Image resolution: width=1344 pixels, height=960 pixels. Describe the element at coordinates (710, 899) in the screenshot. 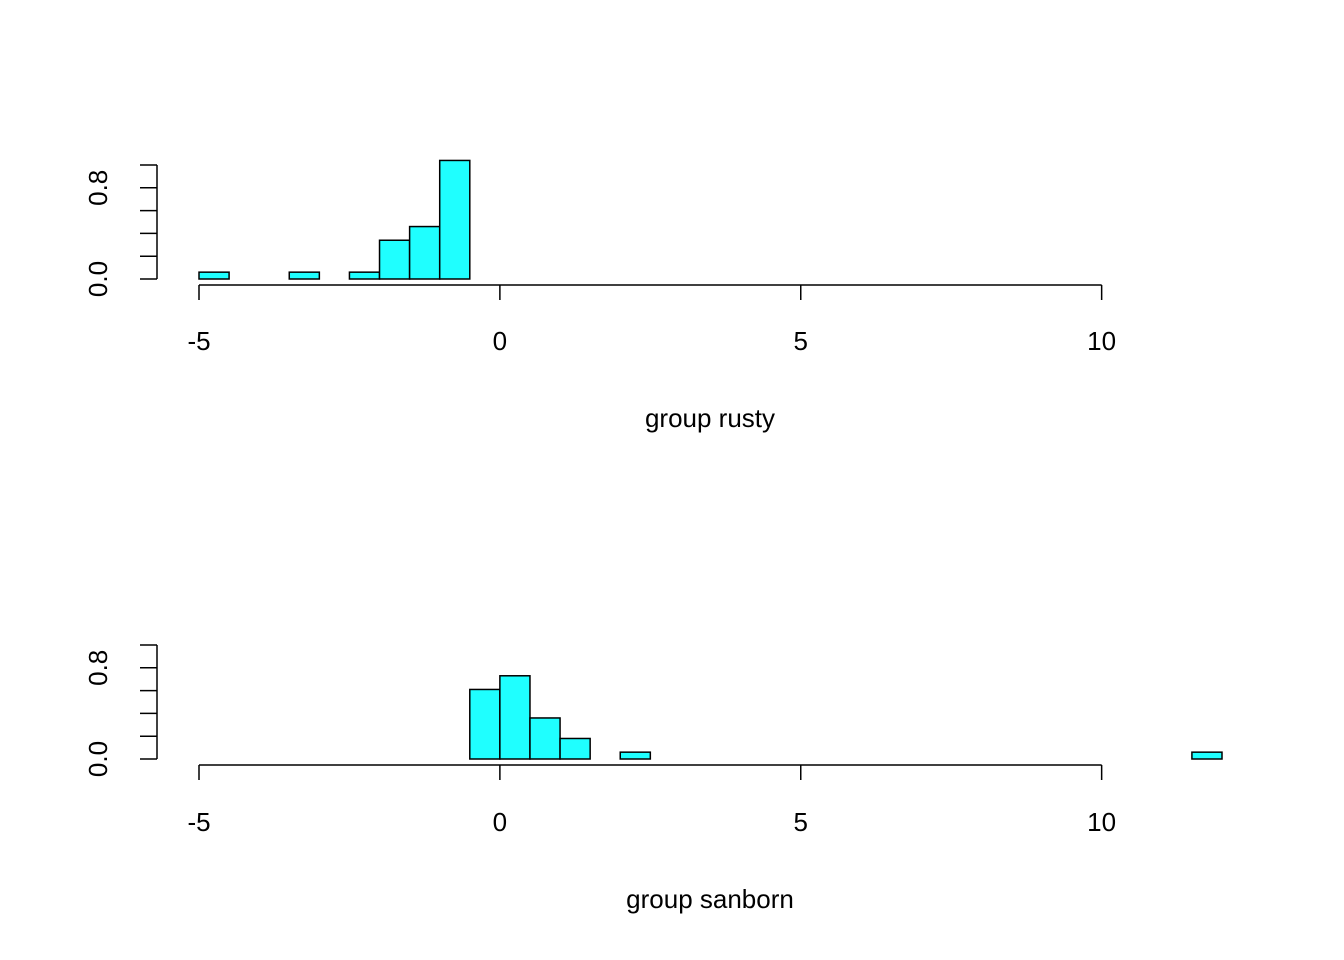

I see `x-axis-label: group sanborn` at that location.